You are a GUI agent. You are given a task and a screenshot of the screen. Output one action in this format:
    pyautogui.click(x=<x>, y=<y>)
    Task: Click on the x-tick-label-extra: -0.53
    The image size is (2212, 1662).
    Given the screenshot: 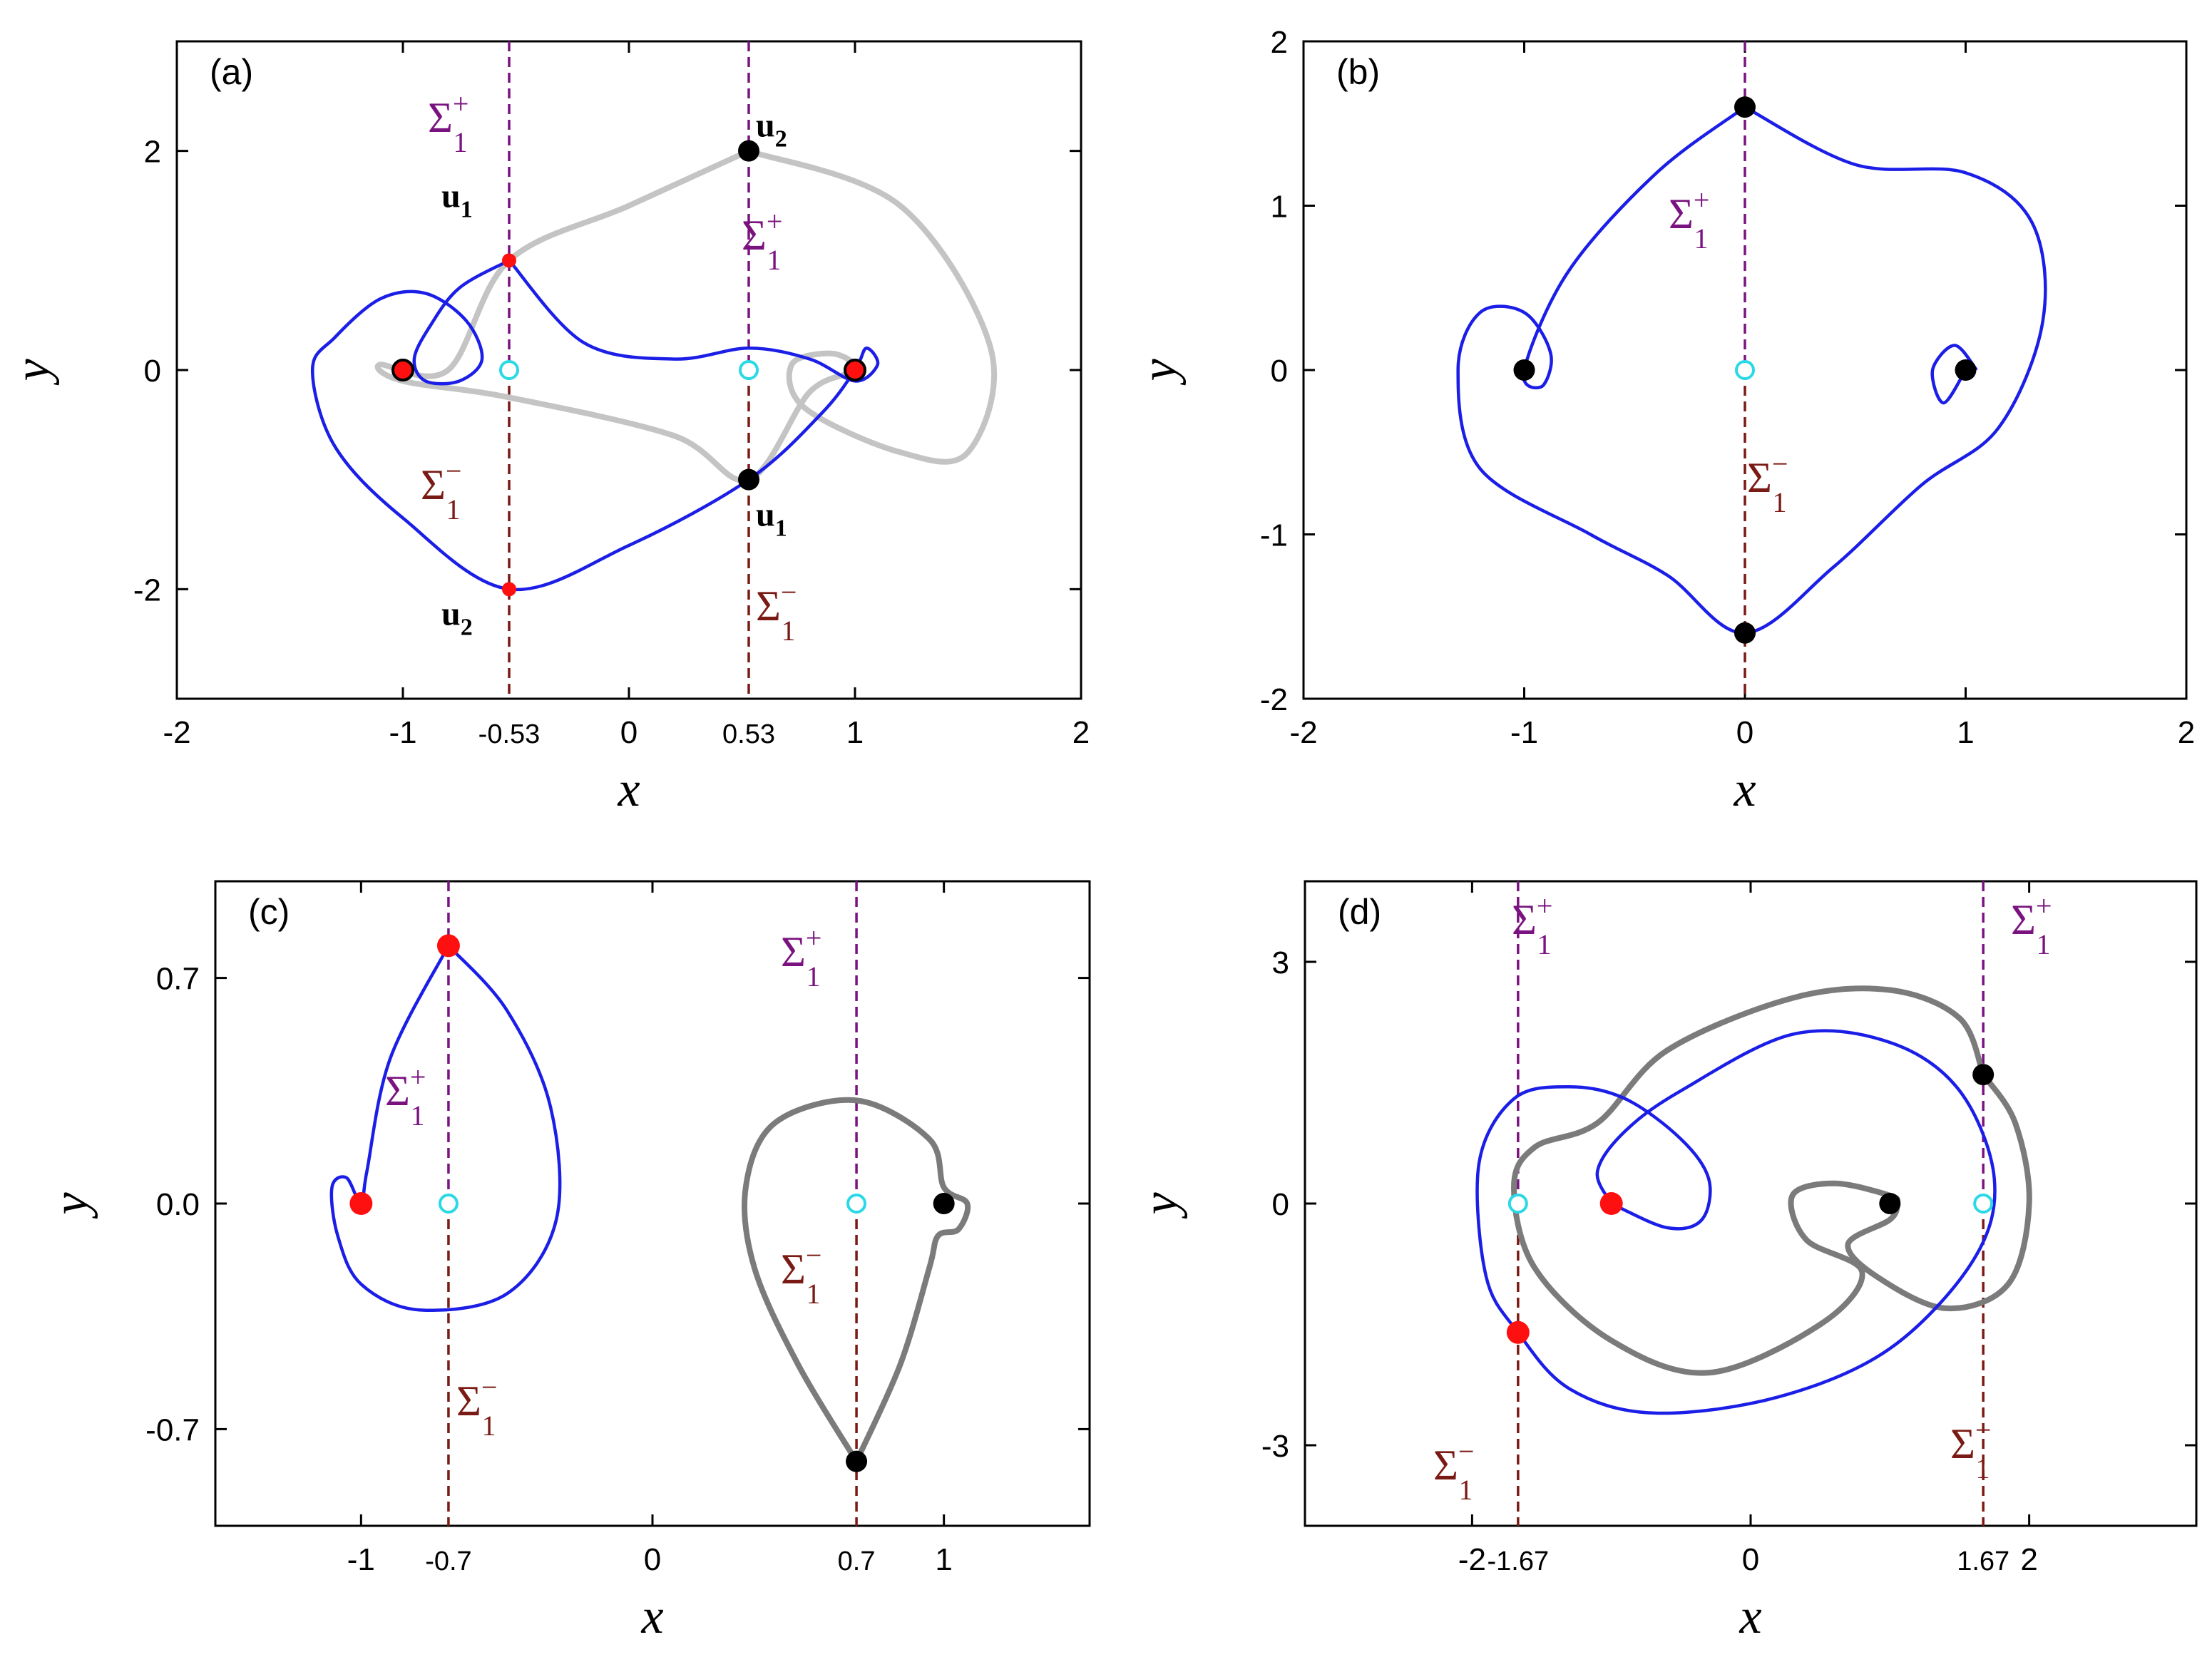 What is the action you would take?
    pyautogui.click(x=509, y=734)
    